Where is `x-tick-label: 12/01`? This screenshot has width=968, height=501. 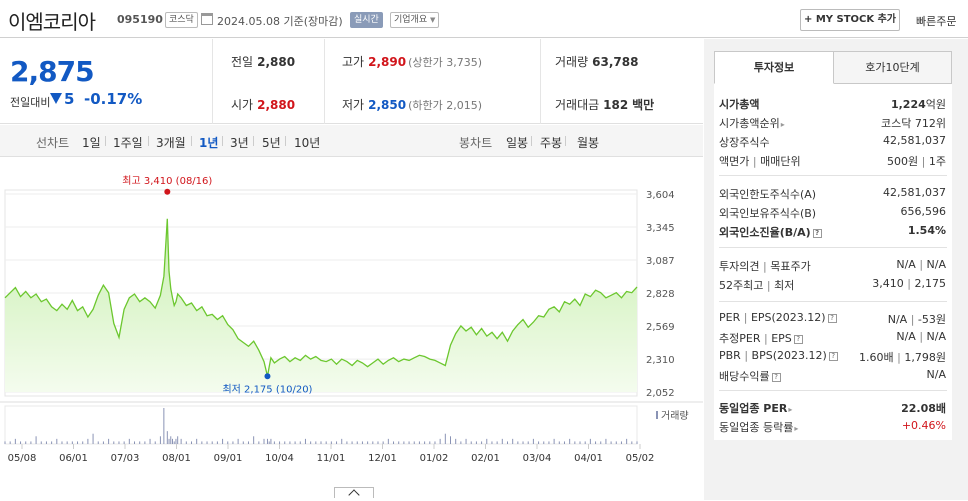
x-tick-label: 12/01 is located at coordinates (382, 458).